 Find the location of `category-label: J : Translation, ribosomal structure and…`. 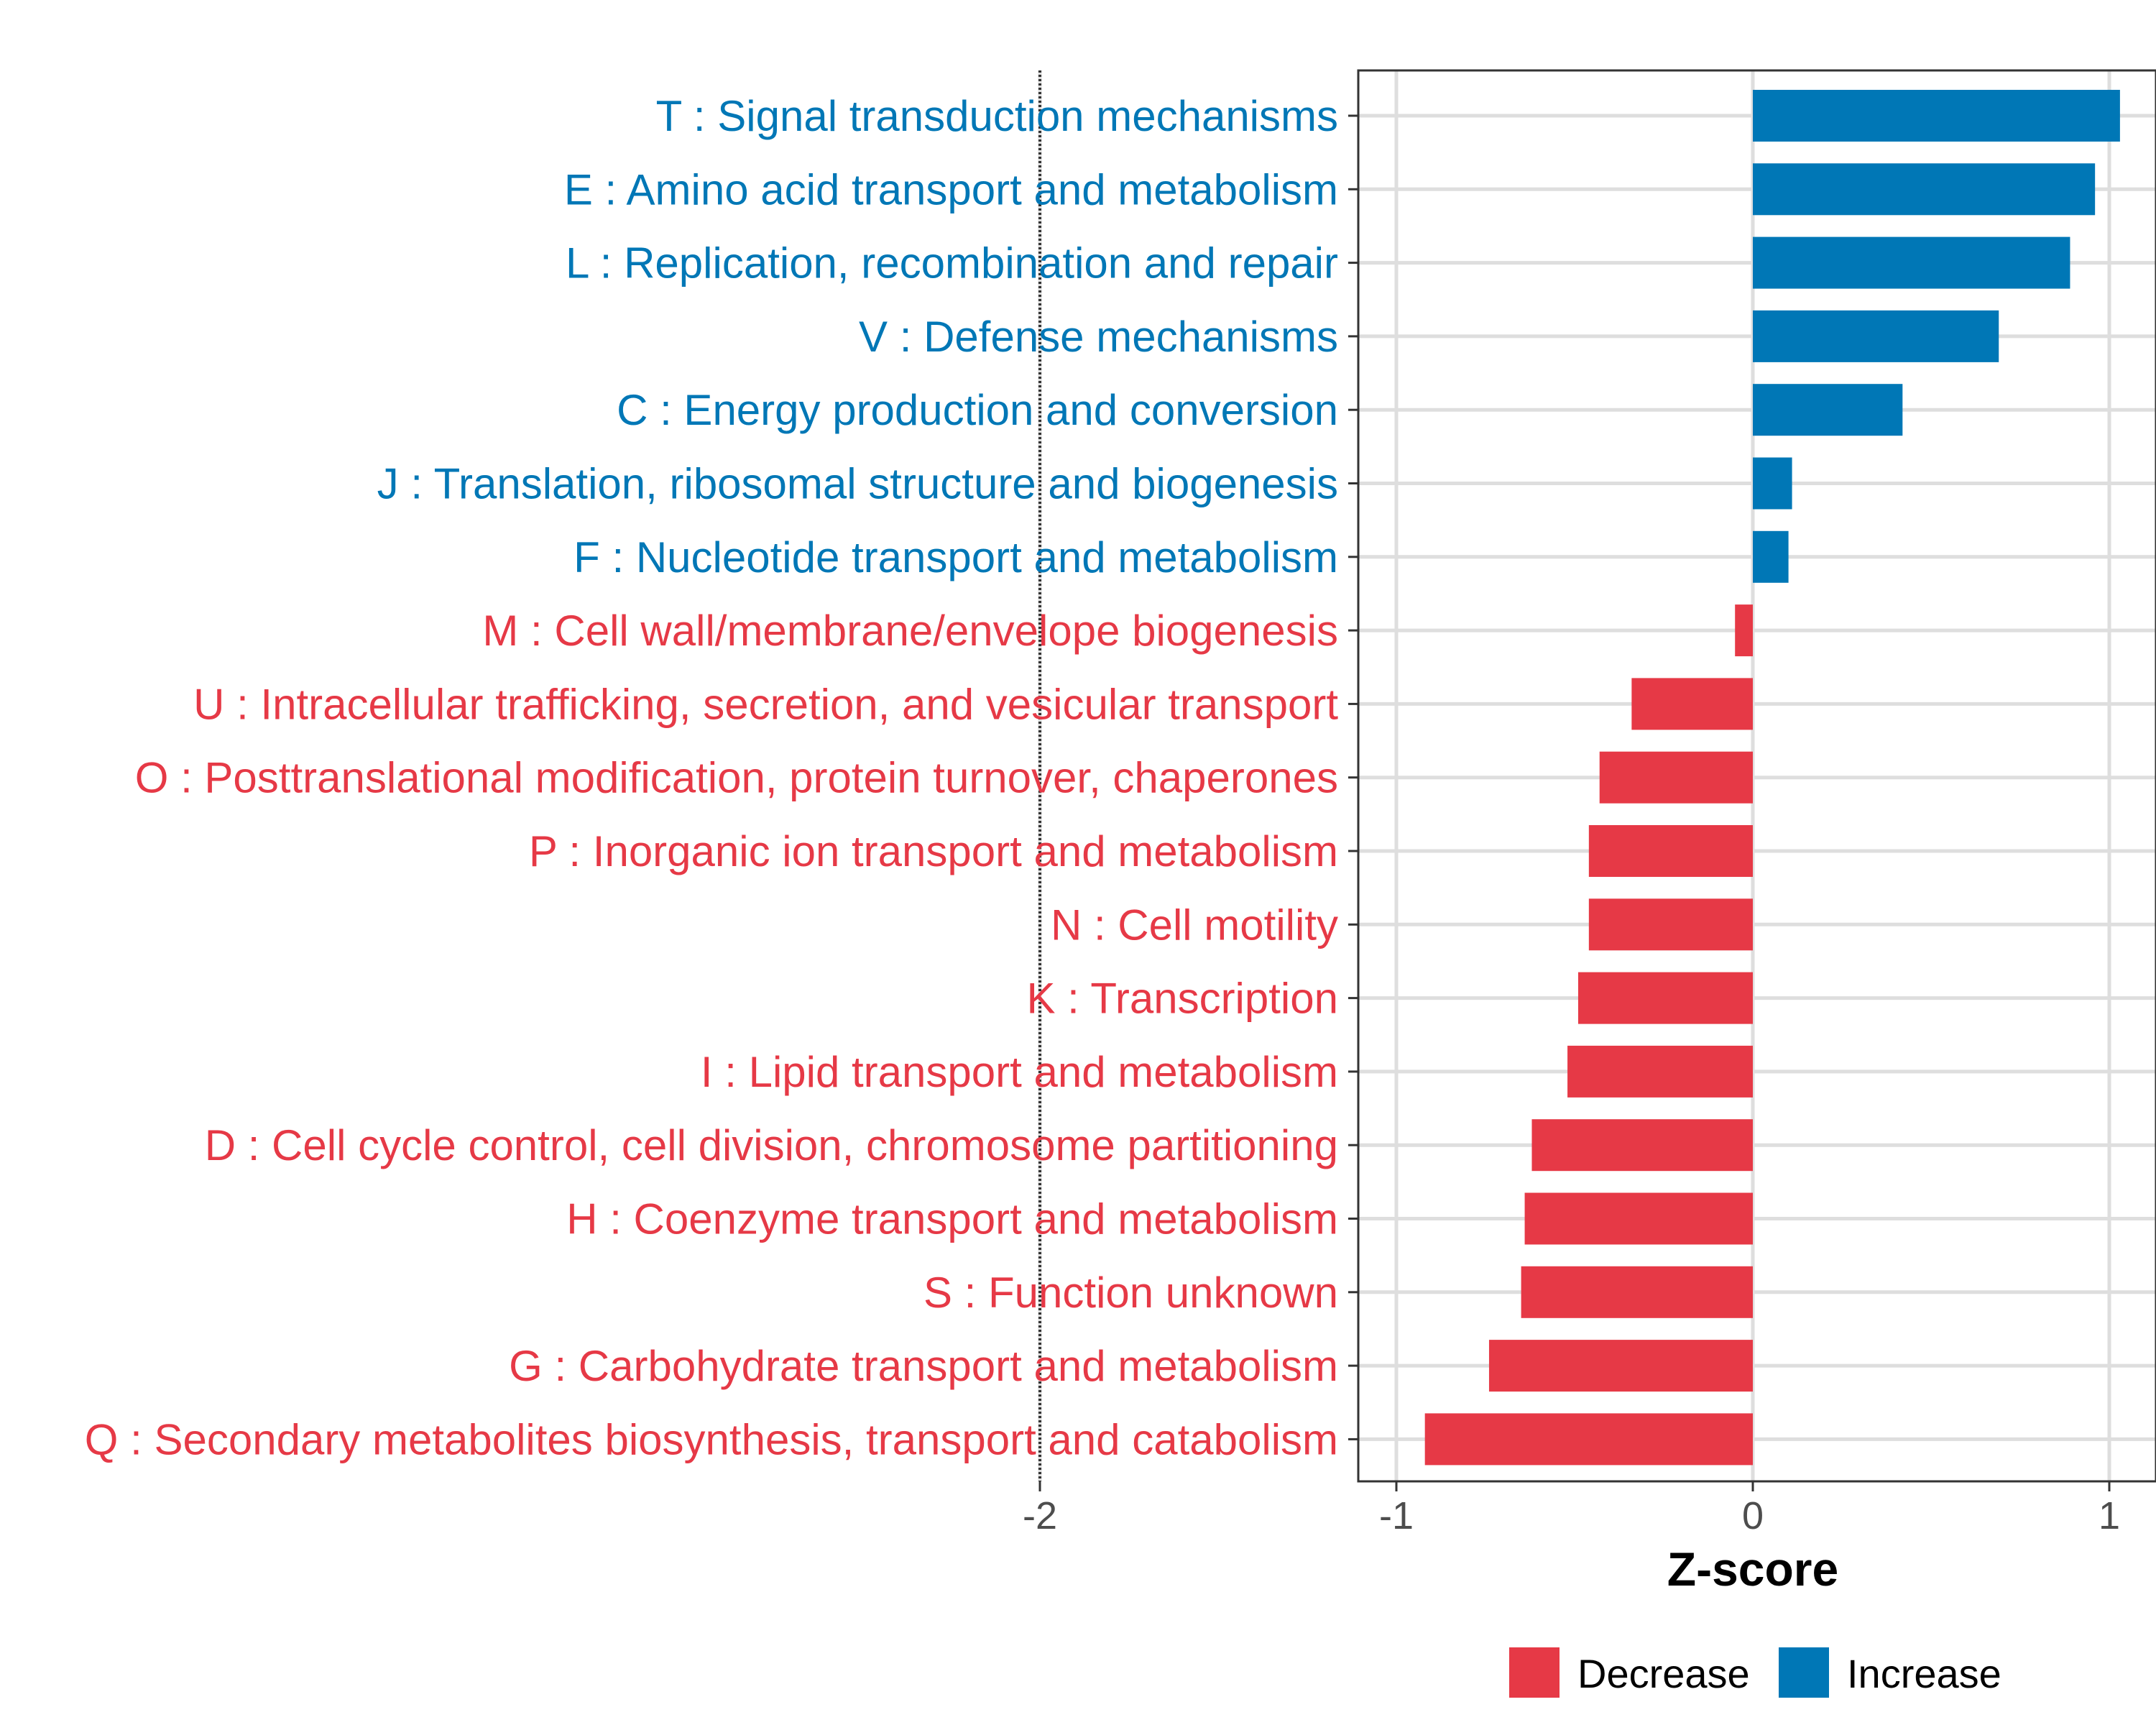

category-label: J : Translation, ribosomal structure and… is located at coordinates (857, 484).